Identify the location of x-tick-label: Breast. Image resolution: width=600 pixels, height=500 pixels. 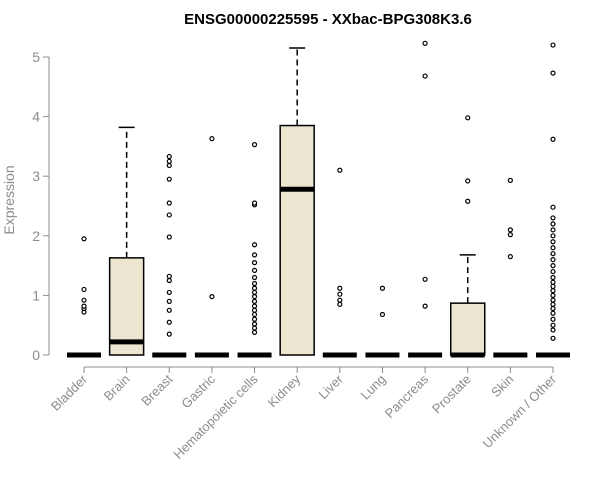
(156, 389).